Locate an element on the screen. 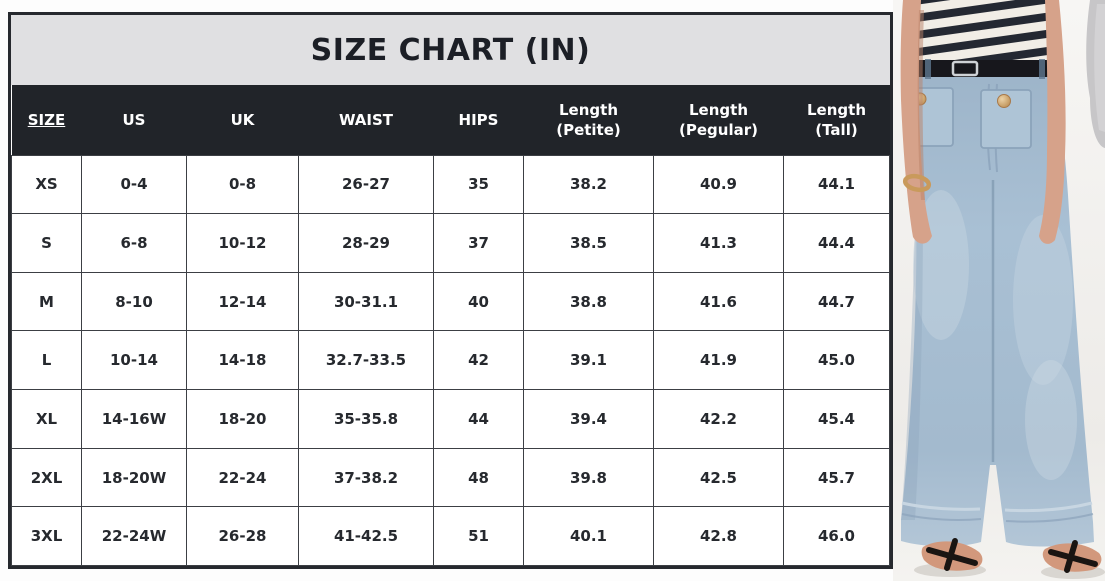 The image size is (1105, 581). value-cell: 44.1 is located at coordinates (836, 184).